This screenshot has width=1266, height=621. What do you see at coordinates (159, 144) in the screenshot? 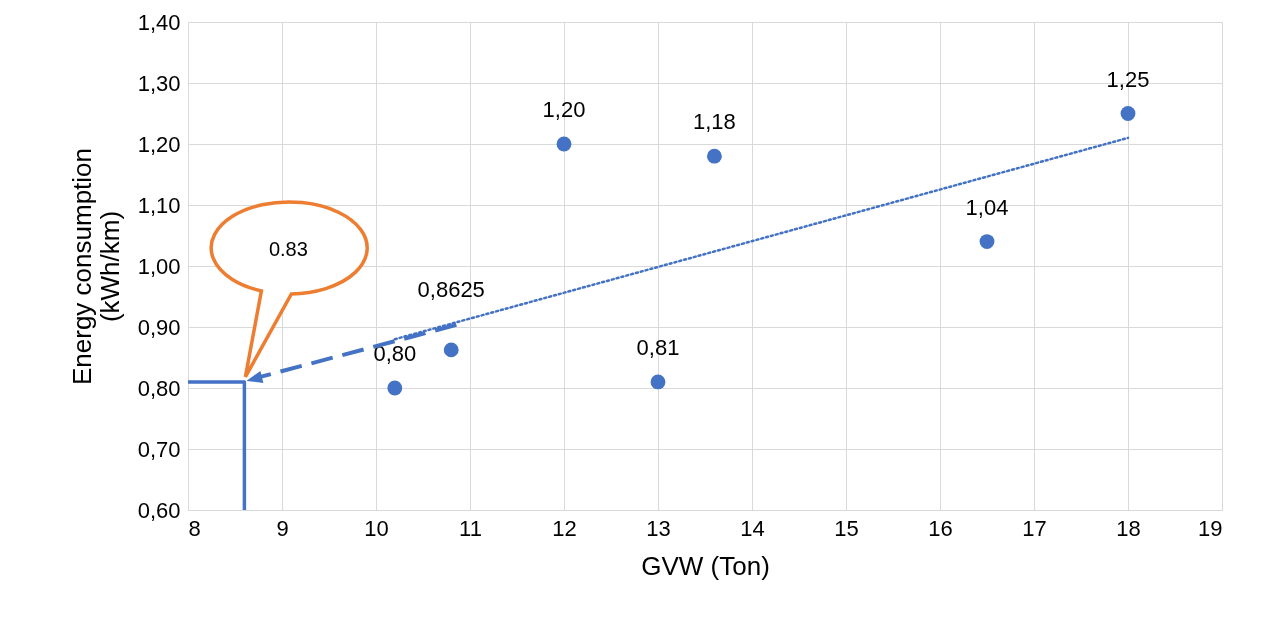
I see `y-tick-label: 1,20` at bounding box center [159, 144].